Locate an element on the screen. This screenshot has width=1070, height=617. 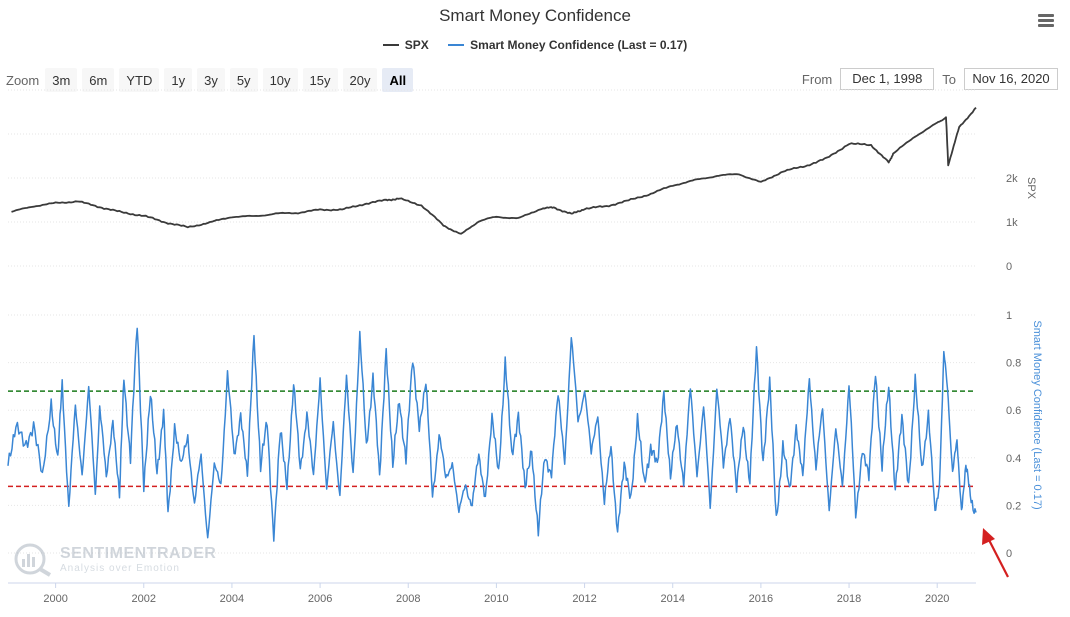
zoom-button-5y: 5y is located at coordinates (243, 80).